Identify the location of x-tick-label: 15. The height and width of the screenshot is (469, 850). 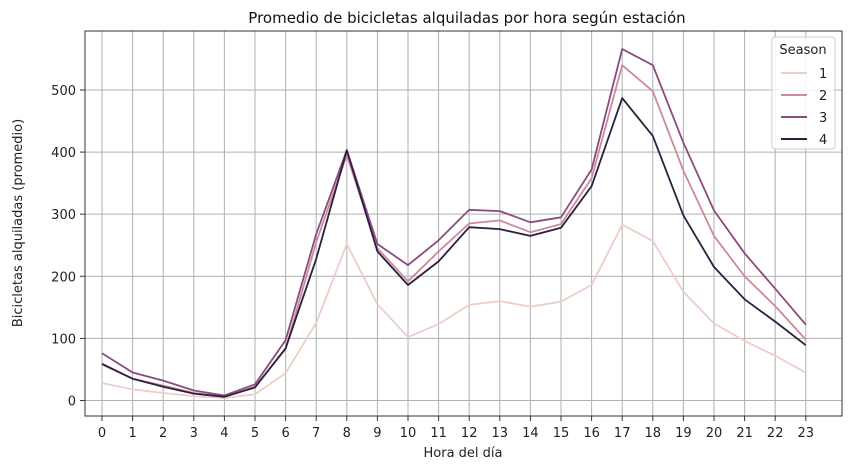
(561, 433).